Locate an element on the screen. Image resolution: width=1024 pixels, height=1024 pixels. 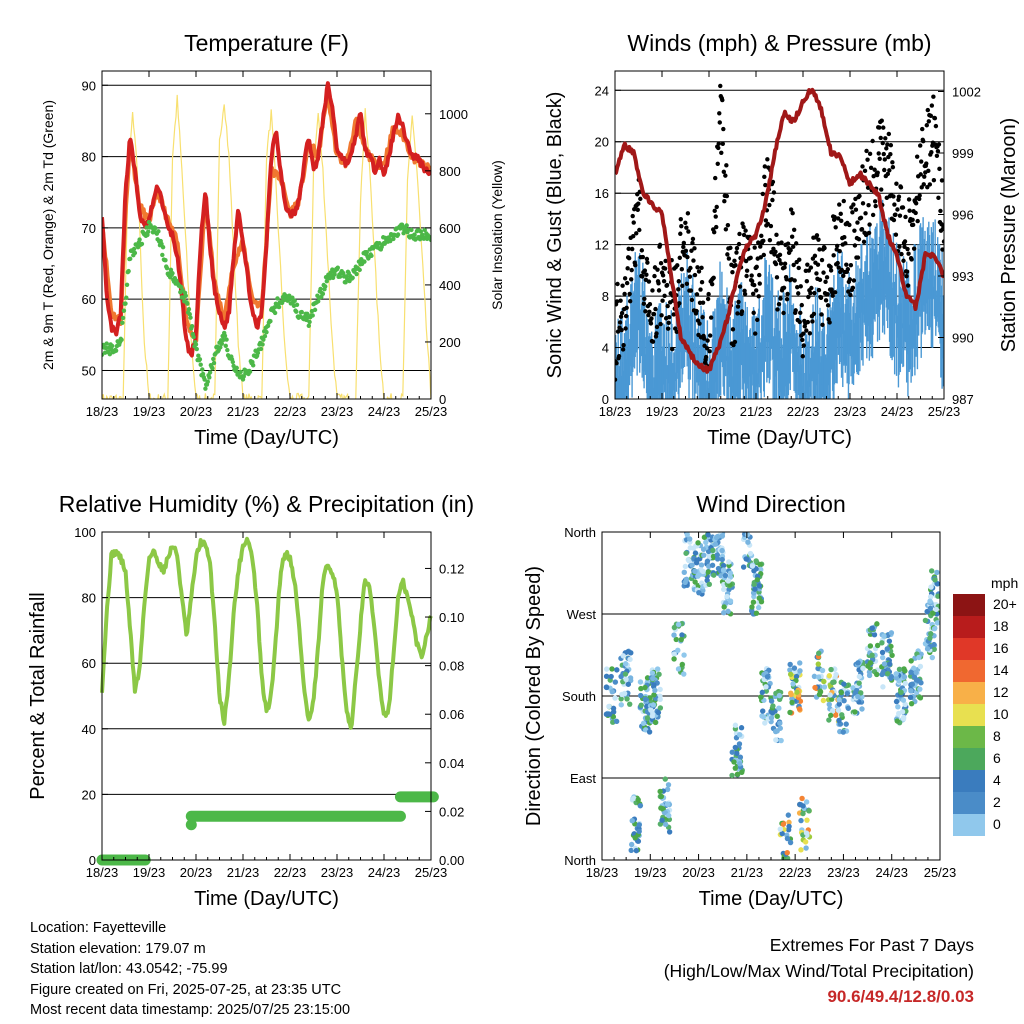
colorbar-swatch is located at coordinates (969, 649).